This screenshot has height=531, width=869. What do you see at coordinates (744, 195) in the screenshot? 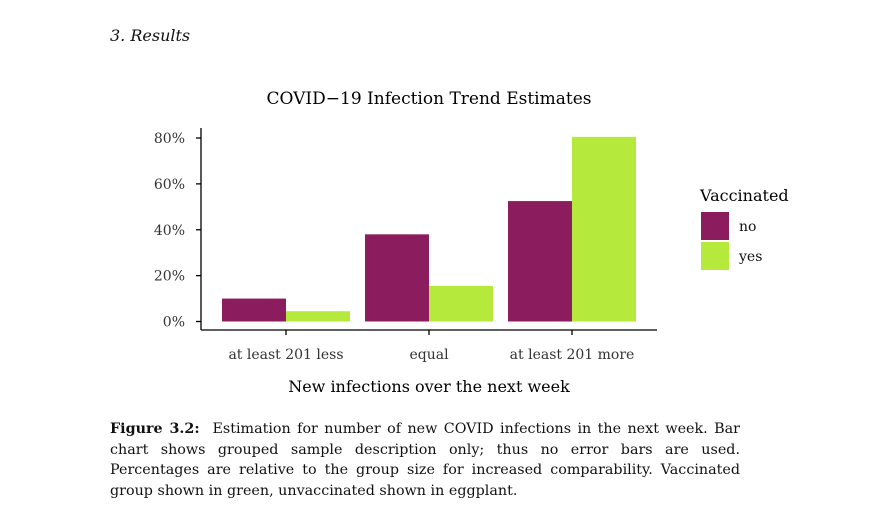
I see `legend-title: Vaccinated` at bounding box center [744, 195].